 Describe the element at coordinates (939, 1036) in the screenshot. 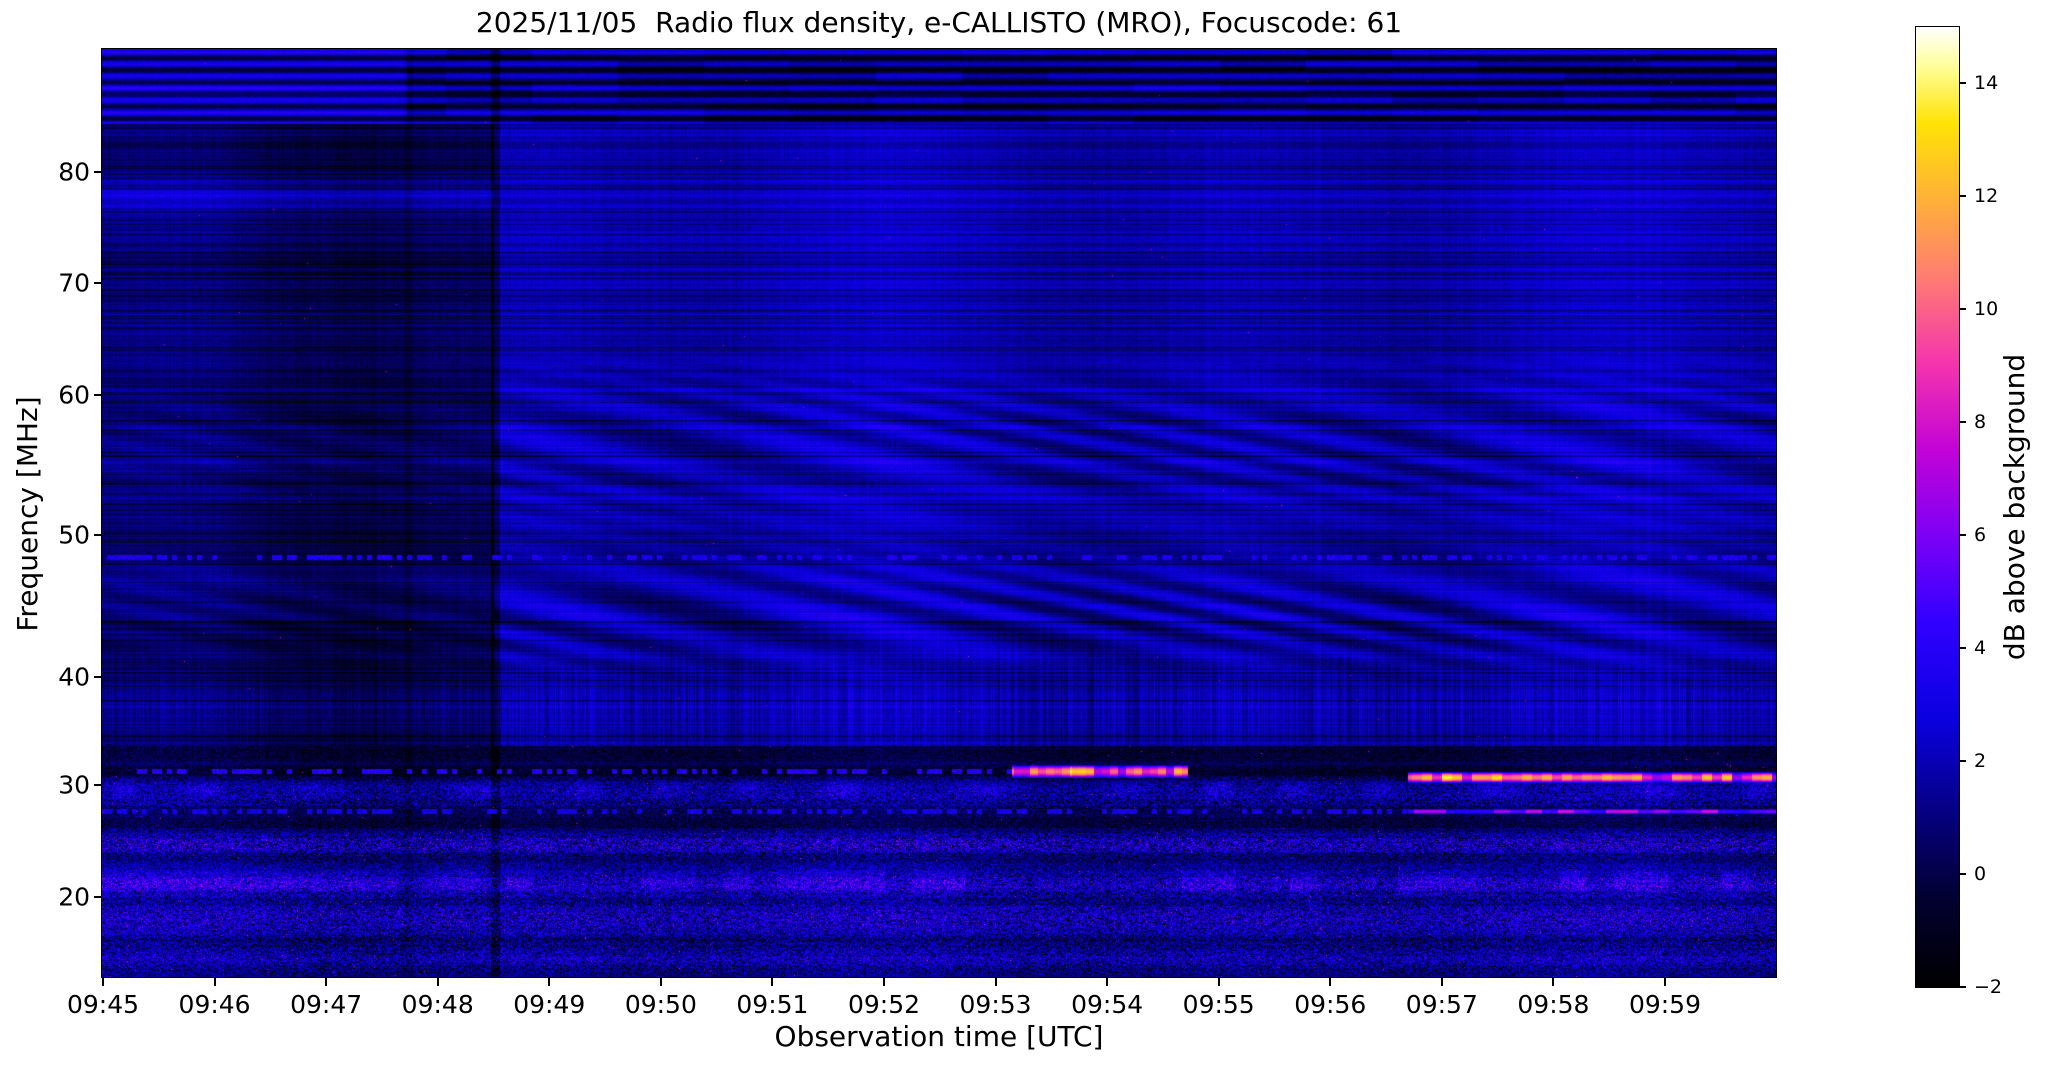

I see `x-axis-label: Observation time [UTC]` at that location.